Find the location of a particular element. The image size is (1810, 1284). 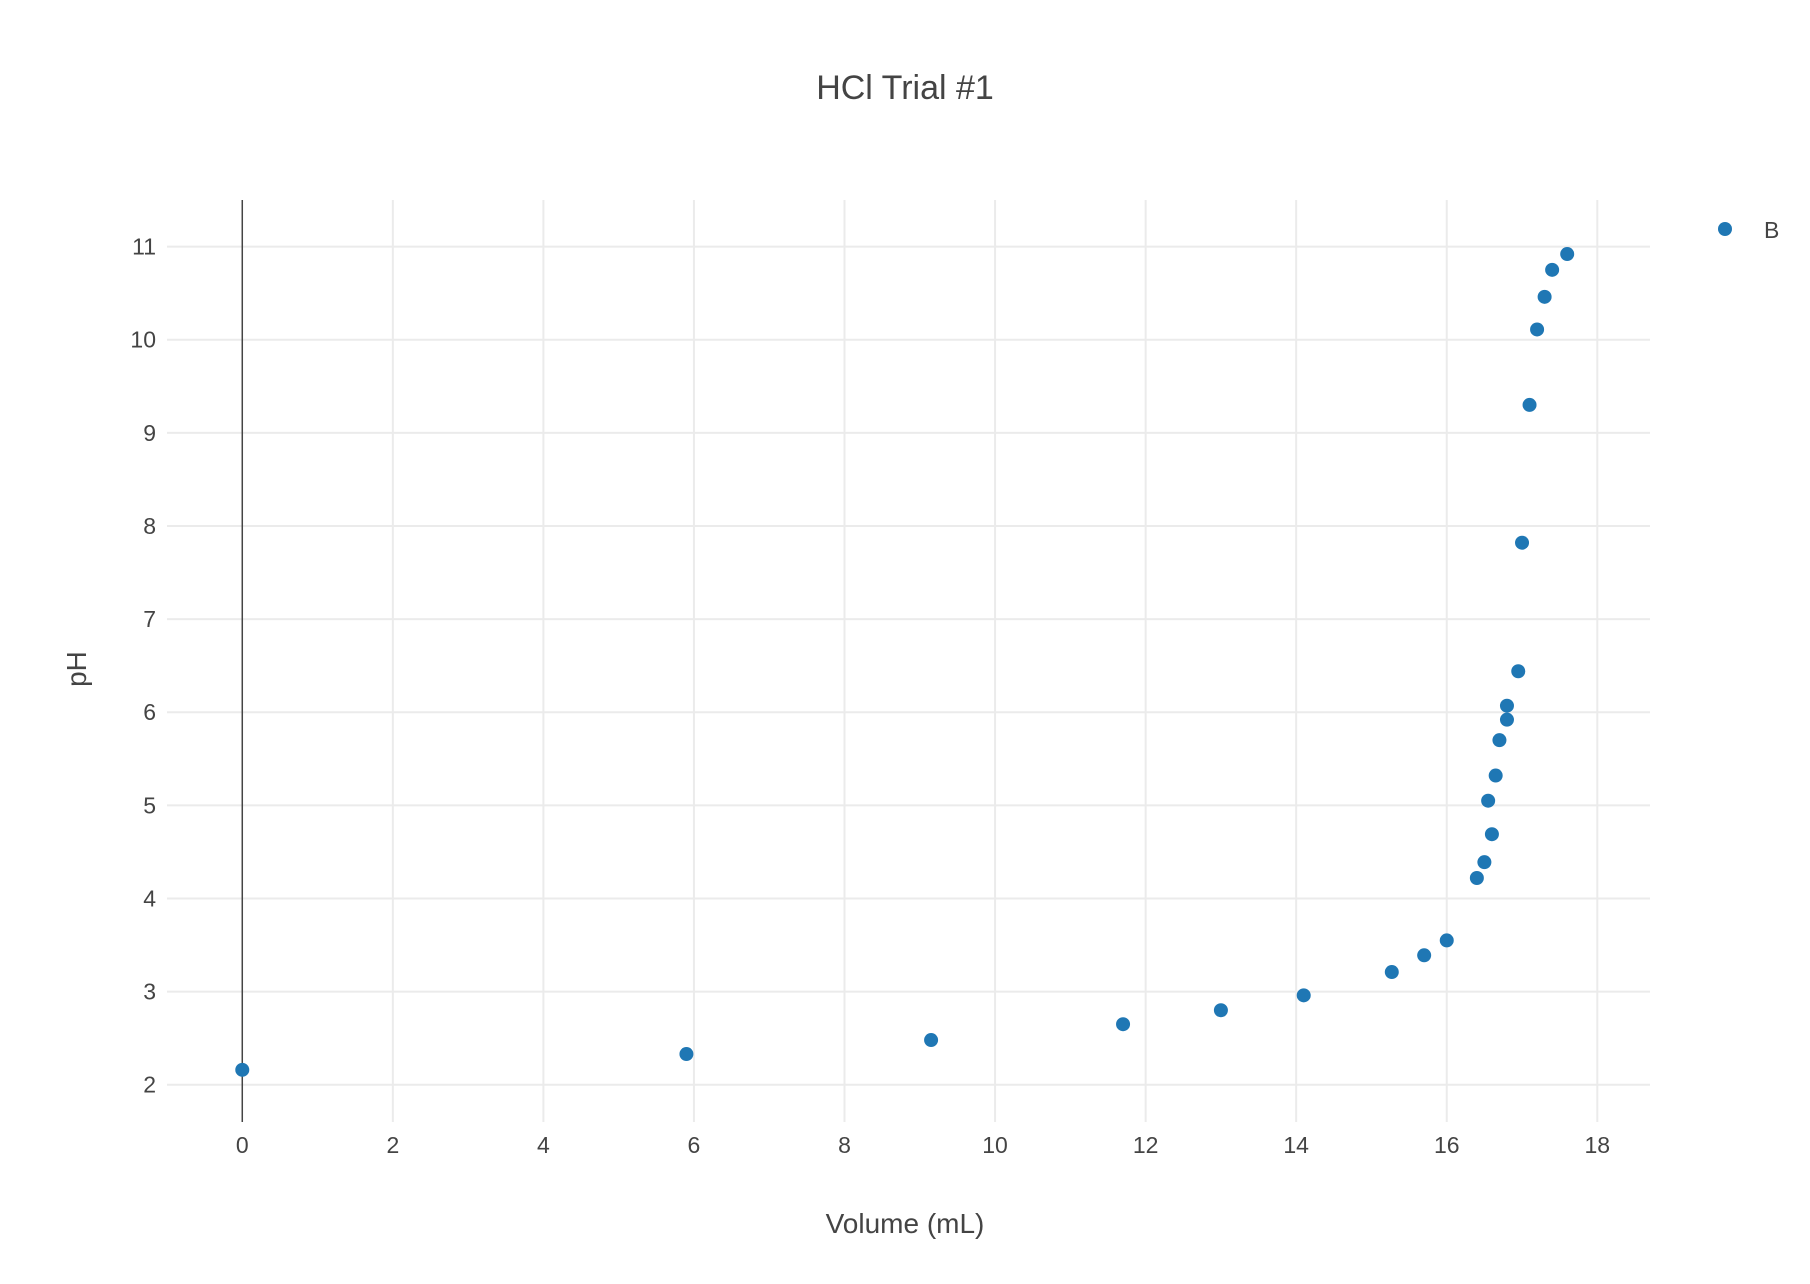

y-tick-label: 7 is located at coordinates (149, 619).